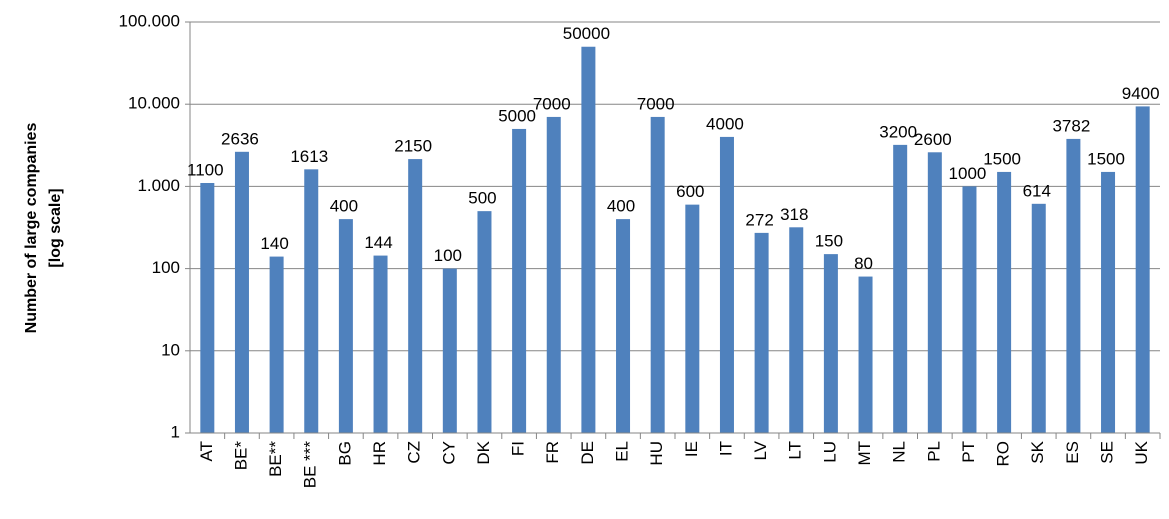 This screenshot has width=1169, height=519. I want to click on data-label: 3200, so click(898, 131).